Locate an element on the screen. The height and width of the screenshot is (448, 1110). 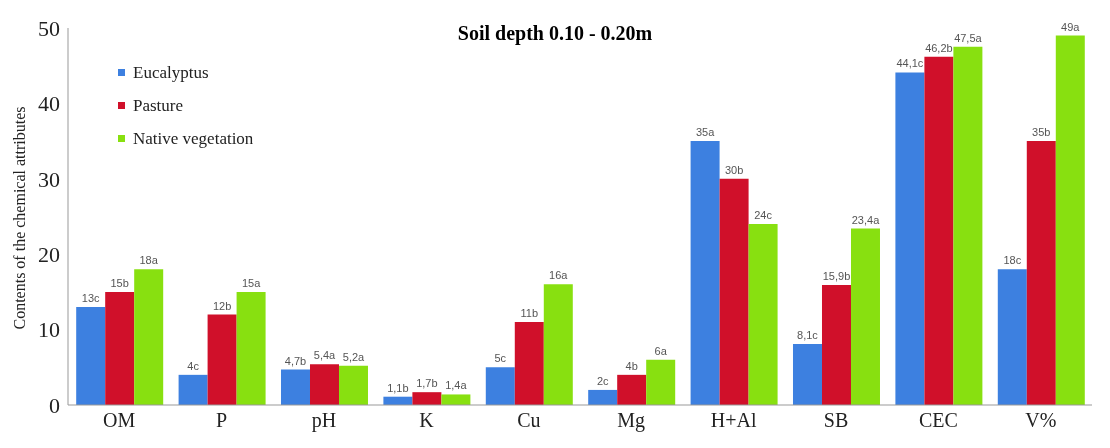
data-label: 5,4a is located at coordinates (325, 355).